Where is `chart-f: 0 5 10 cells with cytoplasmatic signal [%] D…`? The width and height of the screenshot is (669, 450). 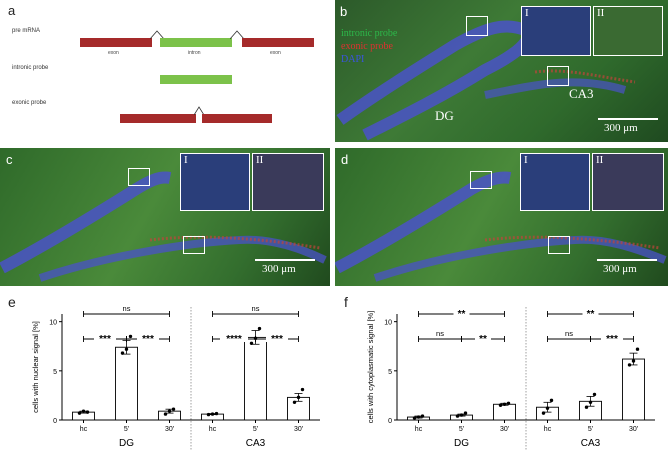
chart-f: 0 5 10 cells with cytoplasmatic signal [%] D… is located at coordinates (510, 378).